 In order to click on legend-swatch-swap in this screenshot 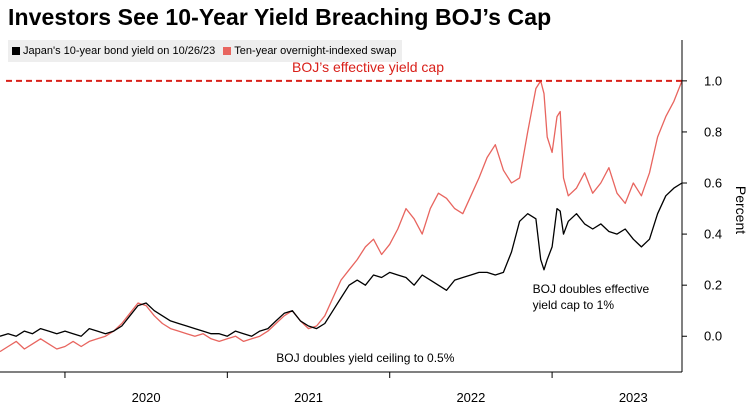, I will do `click(227, 51)`.